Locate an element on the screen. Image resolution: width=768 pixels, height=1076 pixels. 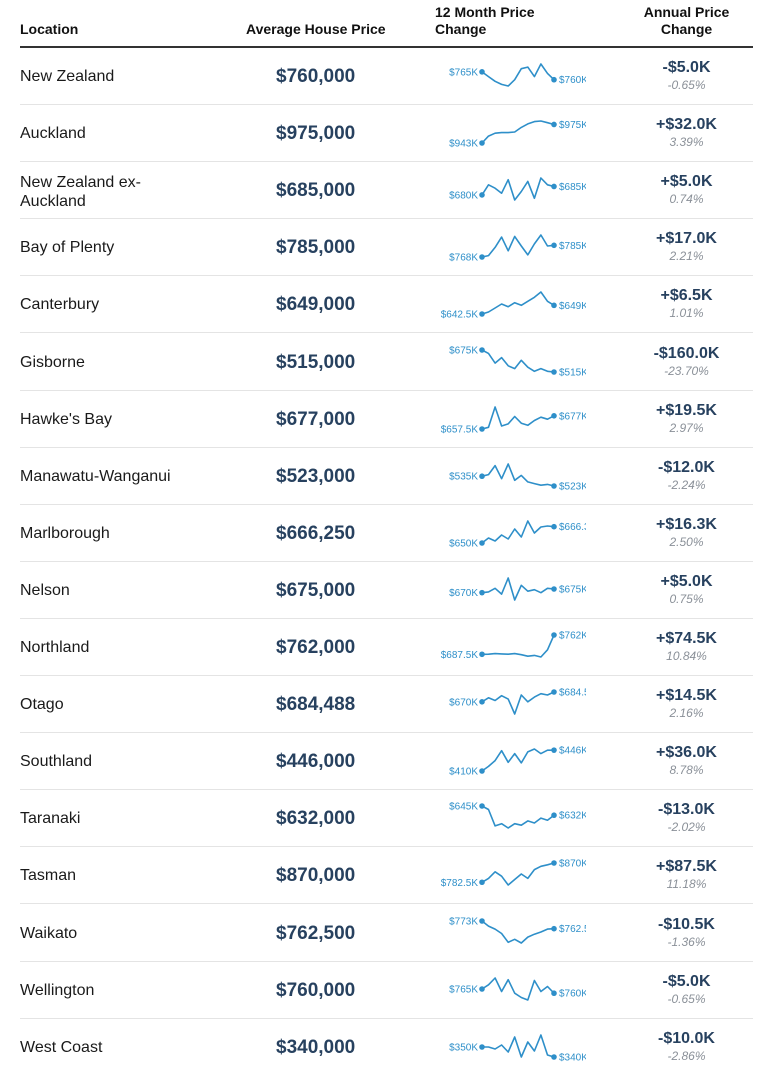
annual-change-percent: 2.50% is located at coordinates (686, 541).